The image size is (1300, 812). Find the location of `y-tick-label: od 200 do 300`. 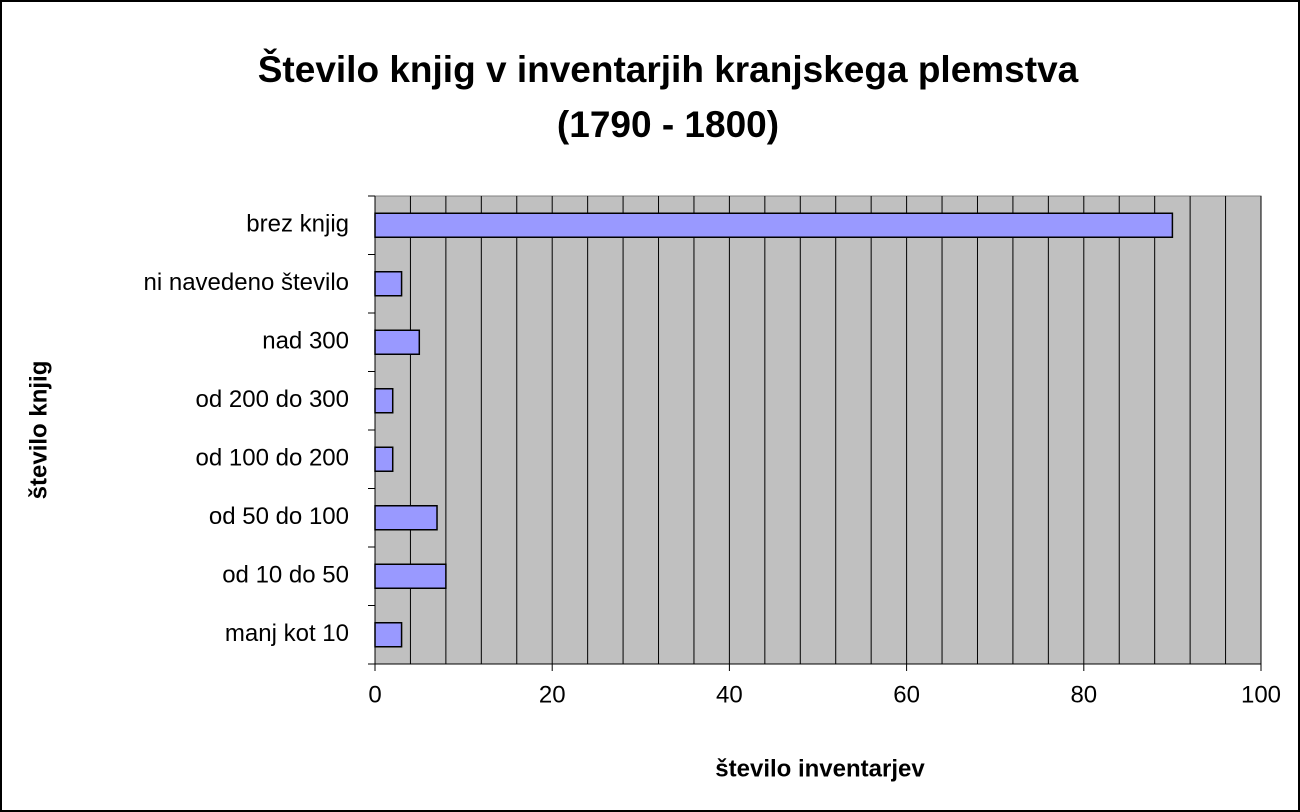

y-tick-label: od 200 do 300 is located at coordinates (272, 399).